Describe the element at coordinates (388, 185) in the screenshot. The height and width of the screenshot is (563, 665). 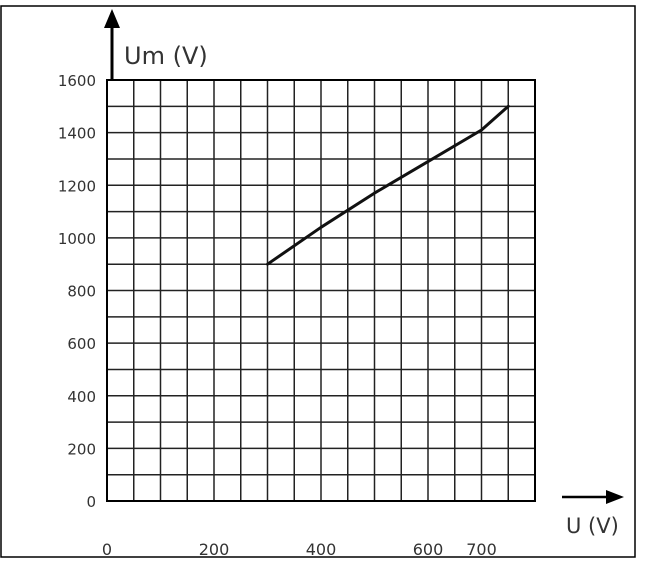
I see `series-line` at that location.